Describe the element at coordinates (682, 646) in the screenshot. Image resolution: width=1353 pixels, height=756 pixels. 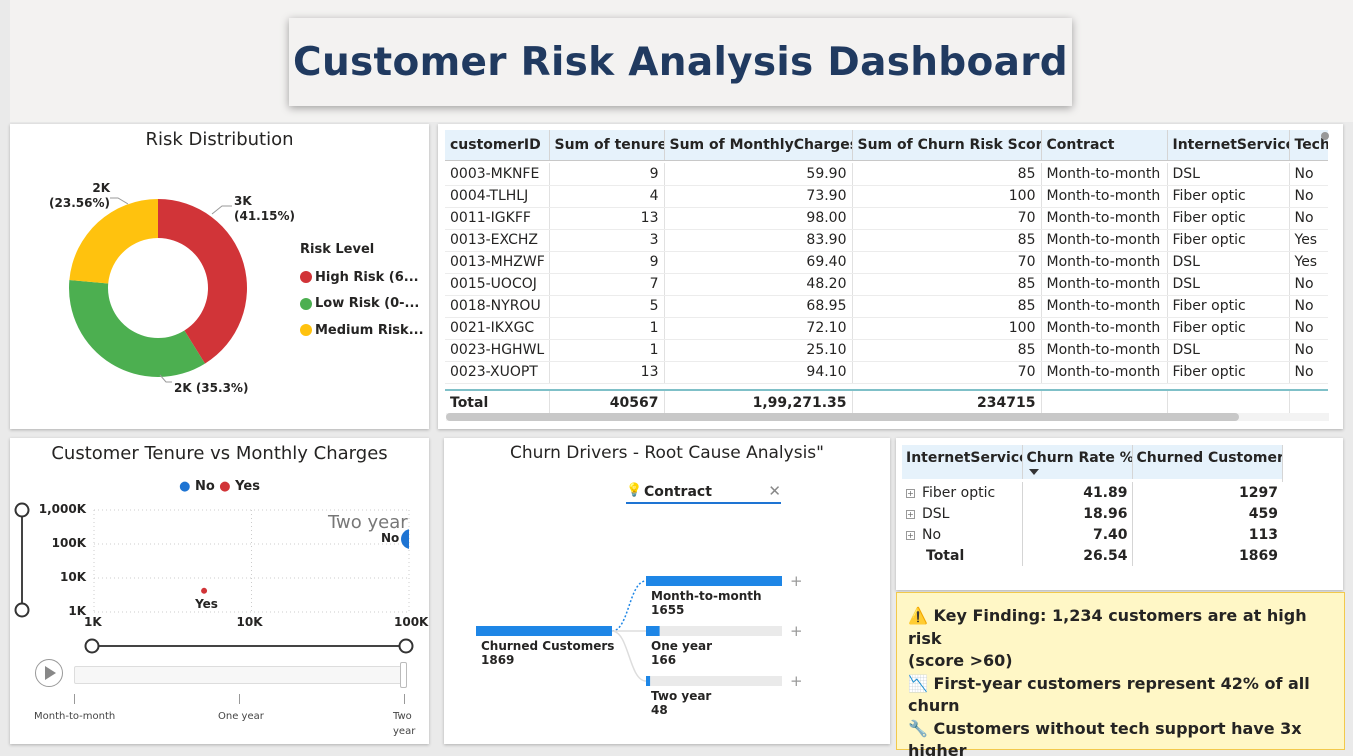
I see `node-label: One year` at that location.